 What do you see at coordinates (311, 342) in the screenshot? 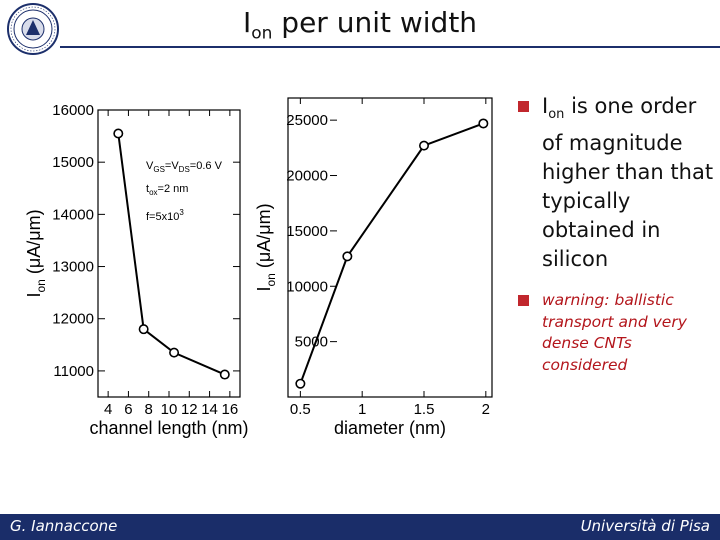
I see `y-tick-label: 5000` at bounding box center [311, 342].